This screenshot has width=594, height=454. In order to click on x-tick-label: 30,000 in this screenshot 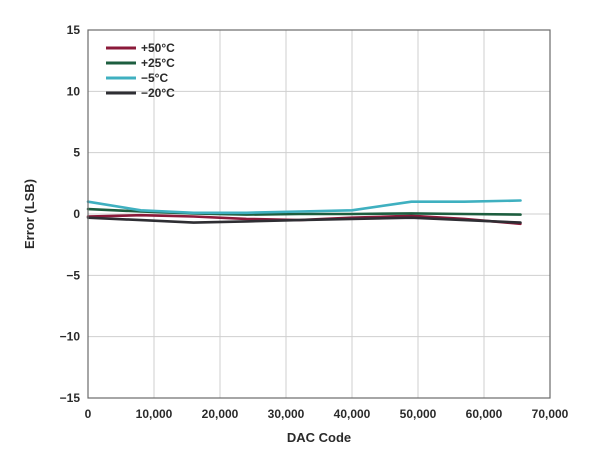, I will do `click(286, 414)`.